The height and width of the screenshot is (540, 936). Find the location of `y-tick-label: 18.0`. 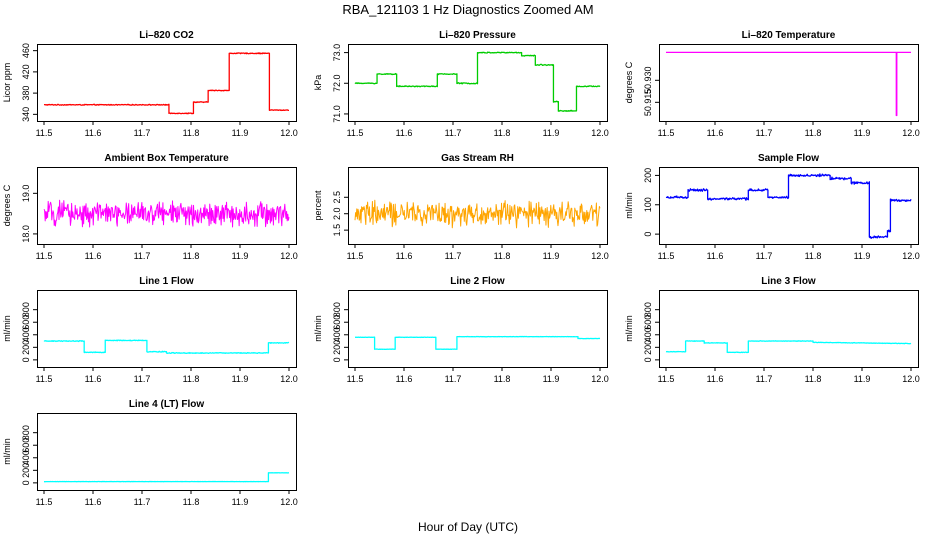

y-tick-label: 18.0 is located at coordinates (26, 234).